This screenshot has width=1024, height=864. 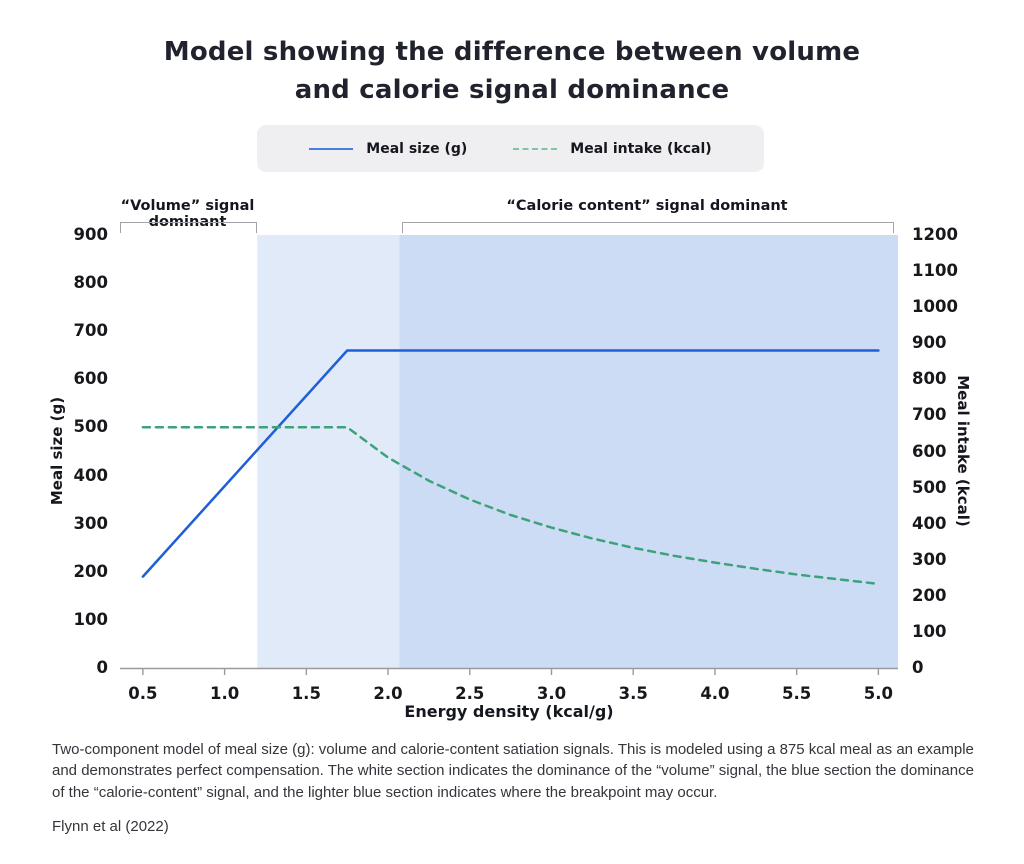 What do you see at coordinates (142, 693) in the screenshot?
I see `x-axis-tick-label: 0.5` at bounding box center [142, 693].